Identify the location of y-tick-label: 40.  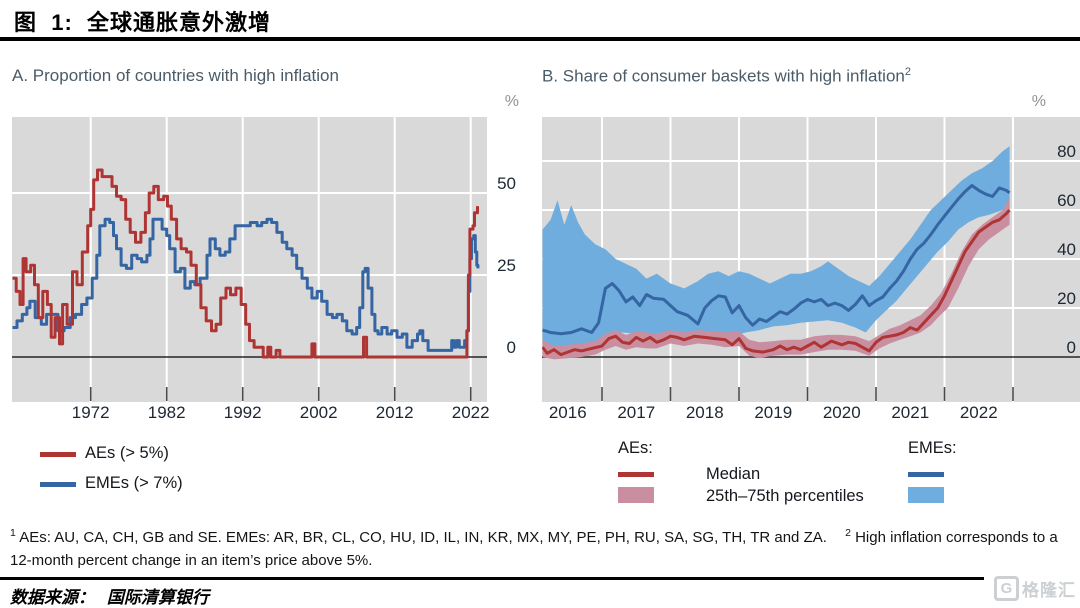
(1066, 249).